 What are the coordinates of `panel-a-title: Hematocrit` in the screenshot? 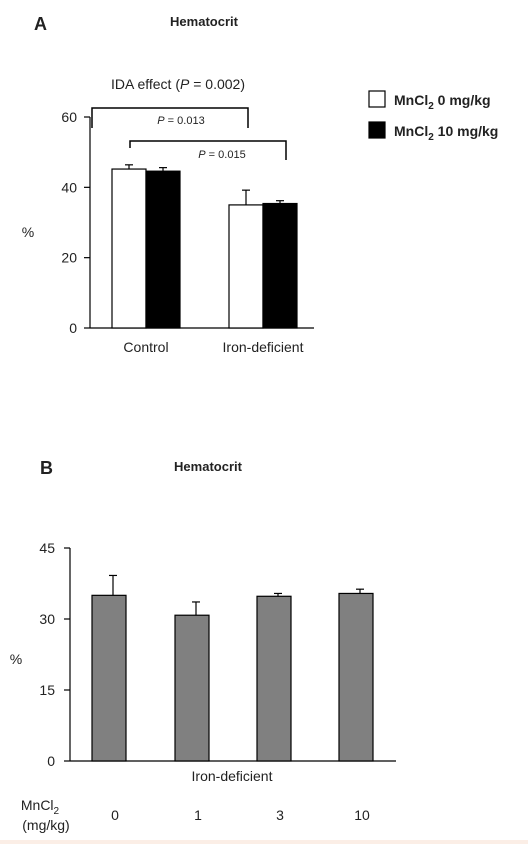 It's located at (204, 21).